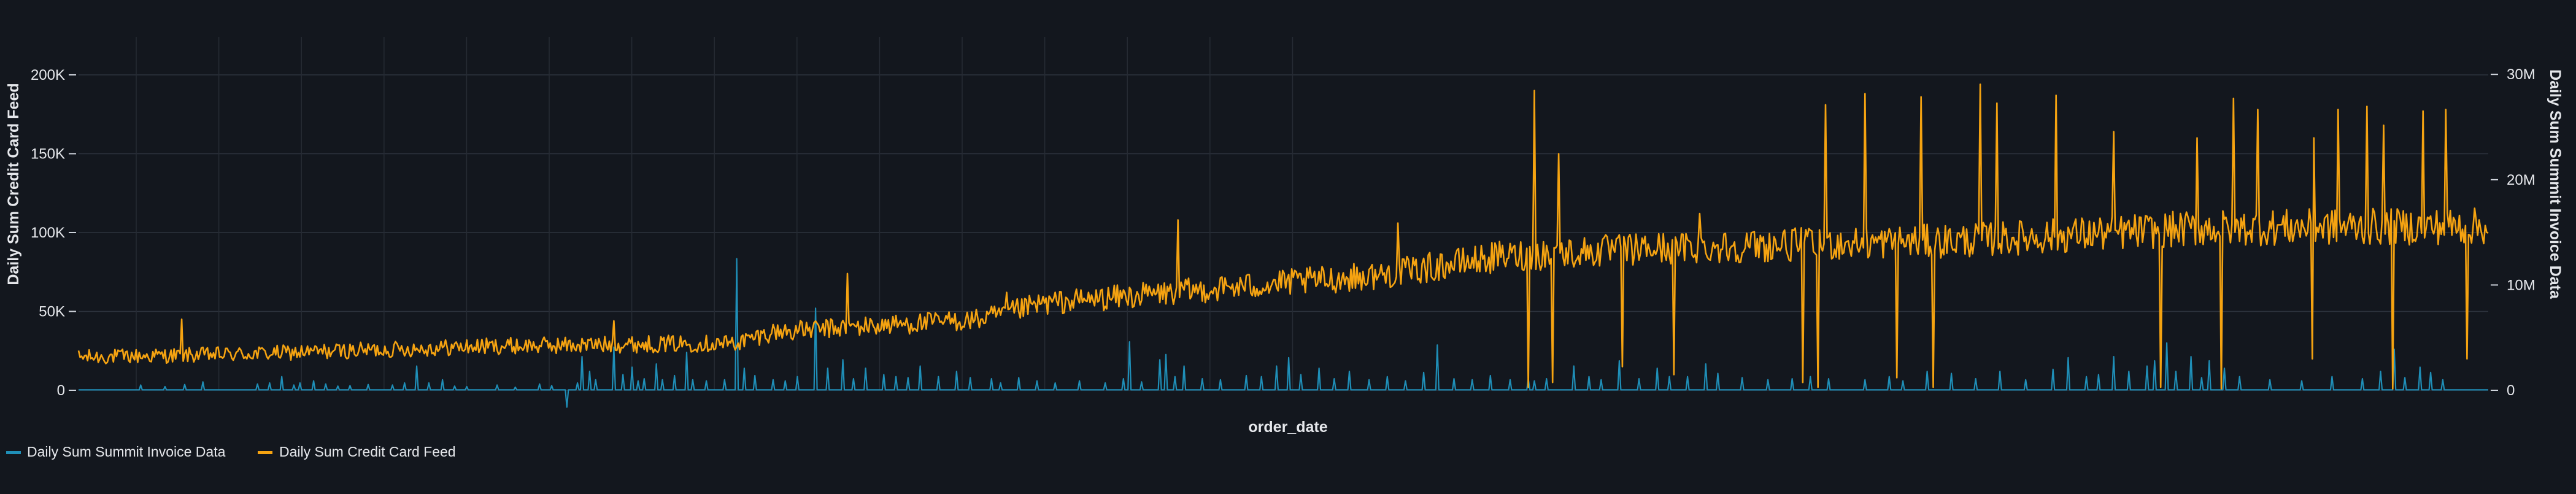  I want to click on legend-swatch-credit-card-feed, so click(265, 452).